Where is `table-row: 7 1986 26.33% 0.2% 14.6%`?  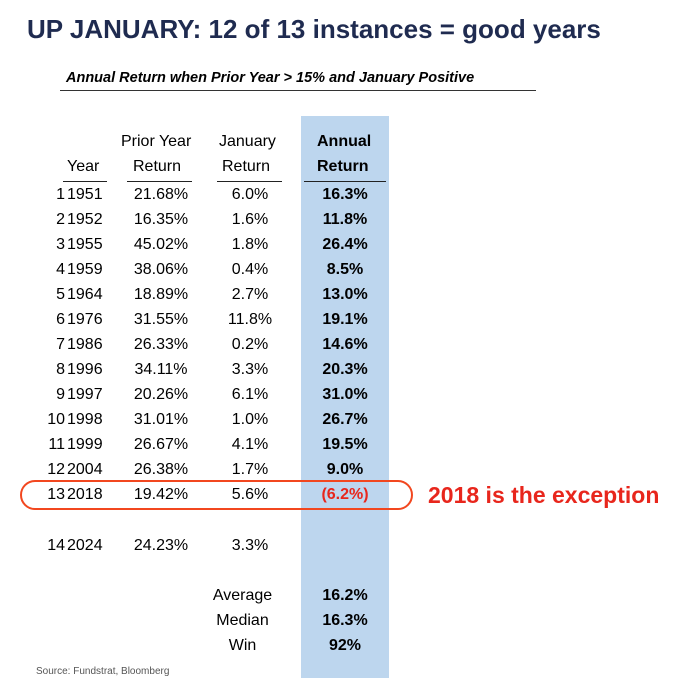 table-row: 7 1986 26.33% 0.2% 14.6% is located at coordinates (350, 344).